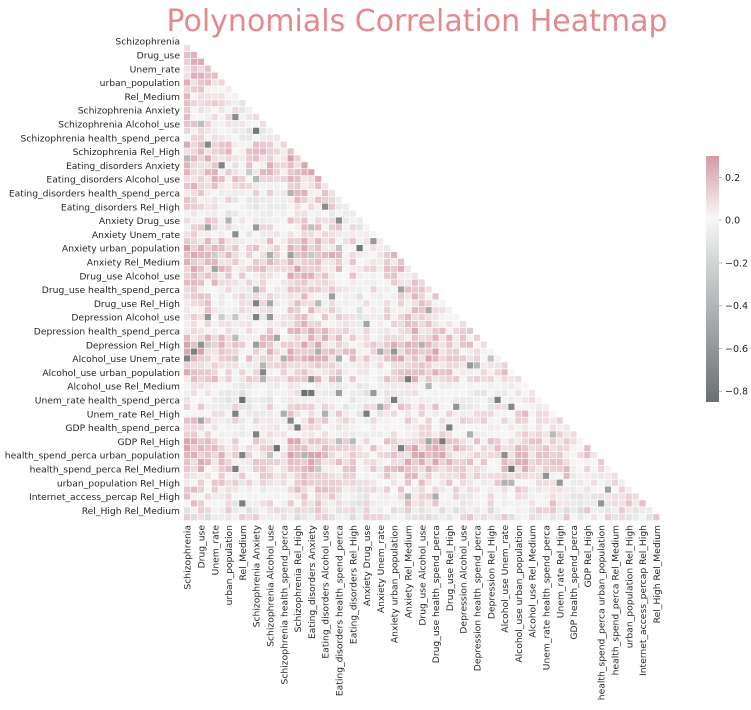 This screenshot has width=751, height=710. I want to click on colorbar-tick-label: −0.6, so click(736, 349).